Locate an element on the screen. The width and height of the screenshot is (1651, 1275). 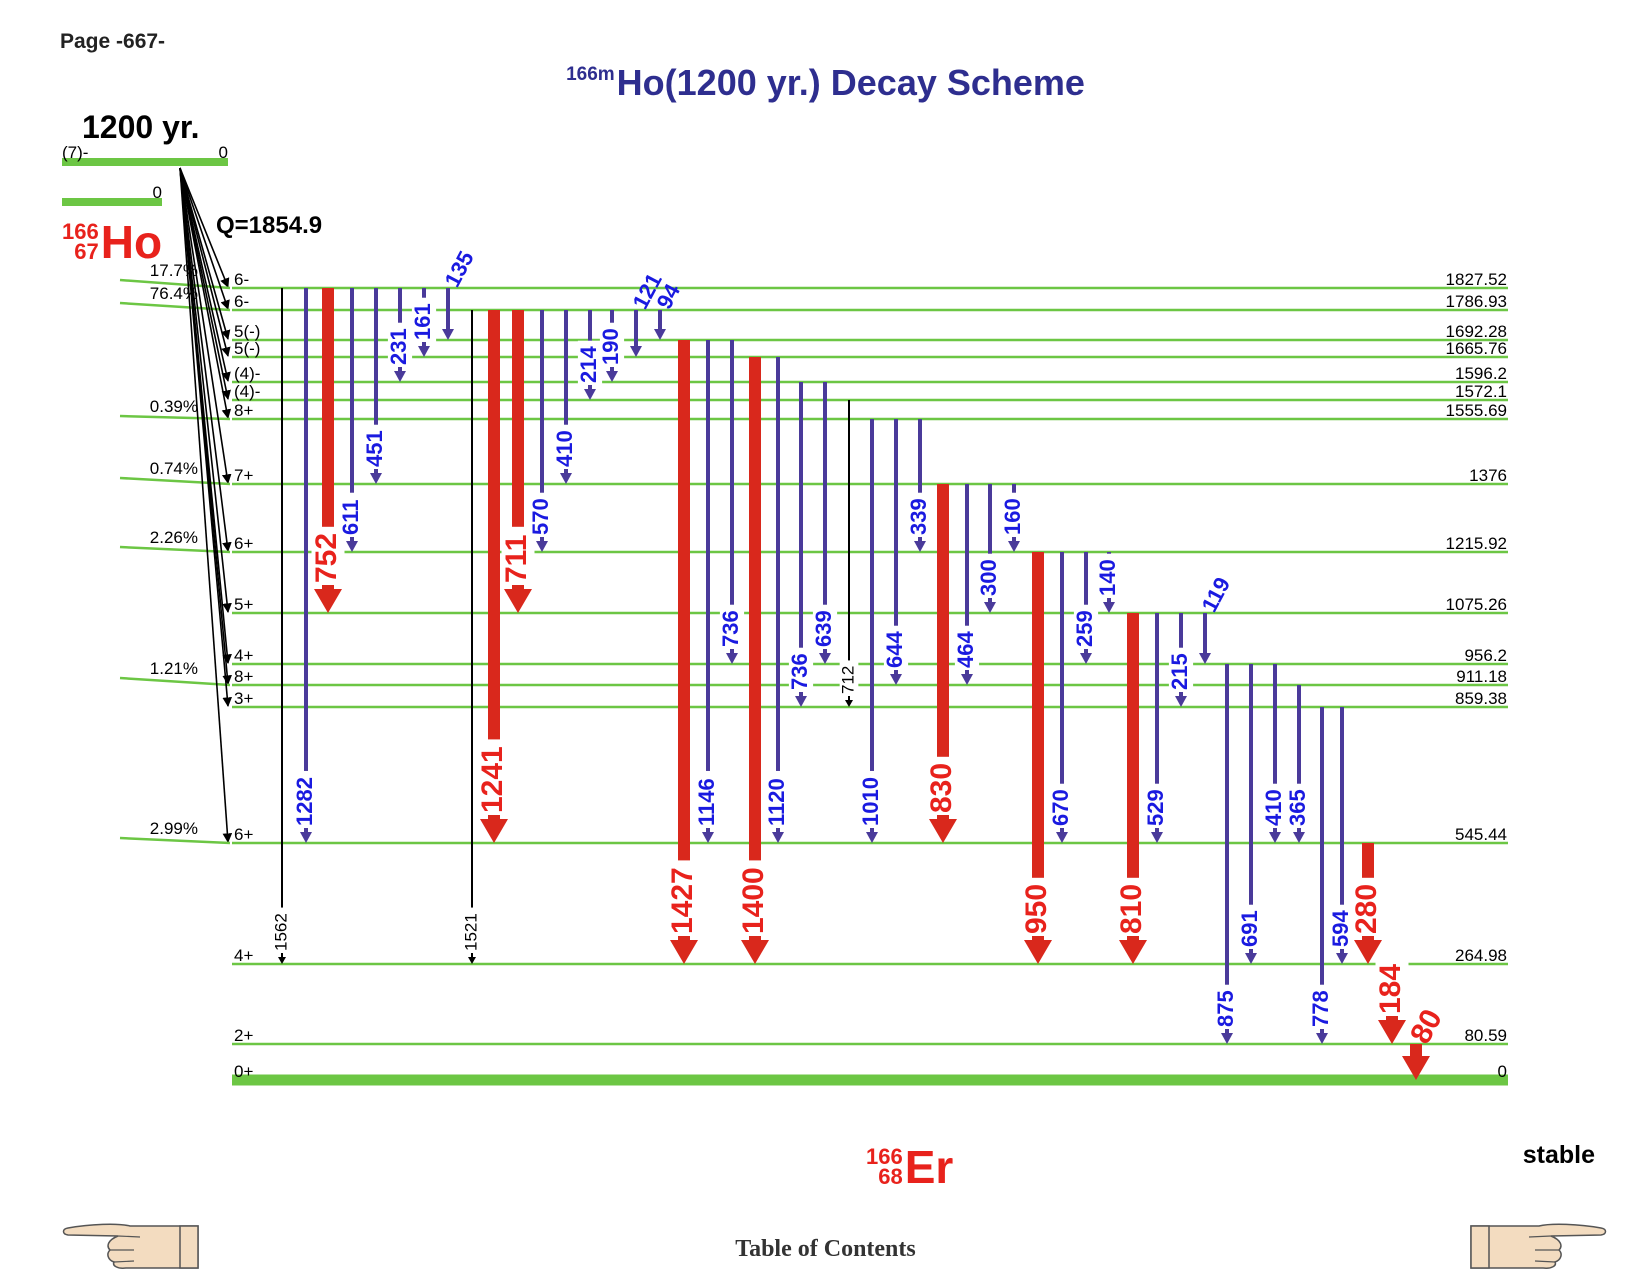
transition-energy-label: 778 is located at coordinates (1320, 1008).